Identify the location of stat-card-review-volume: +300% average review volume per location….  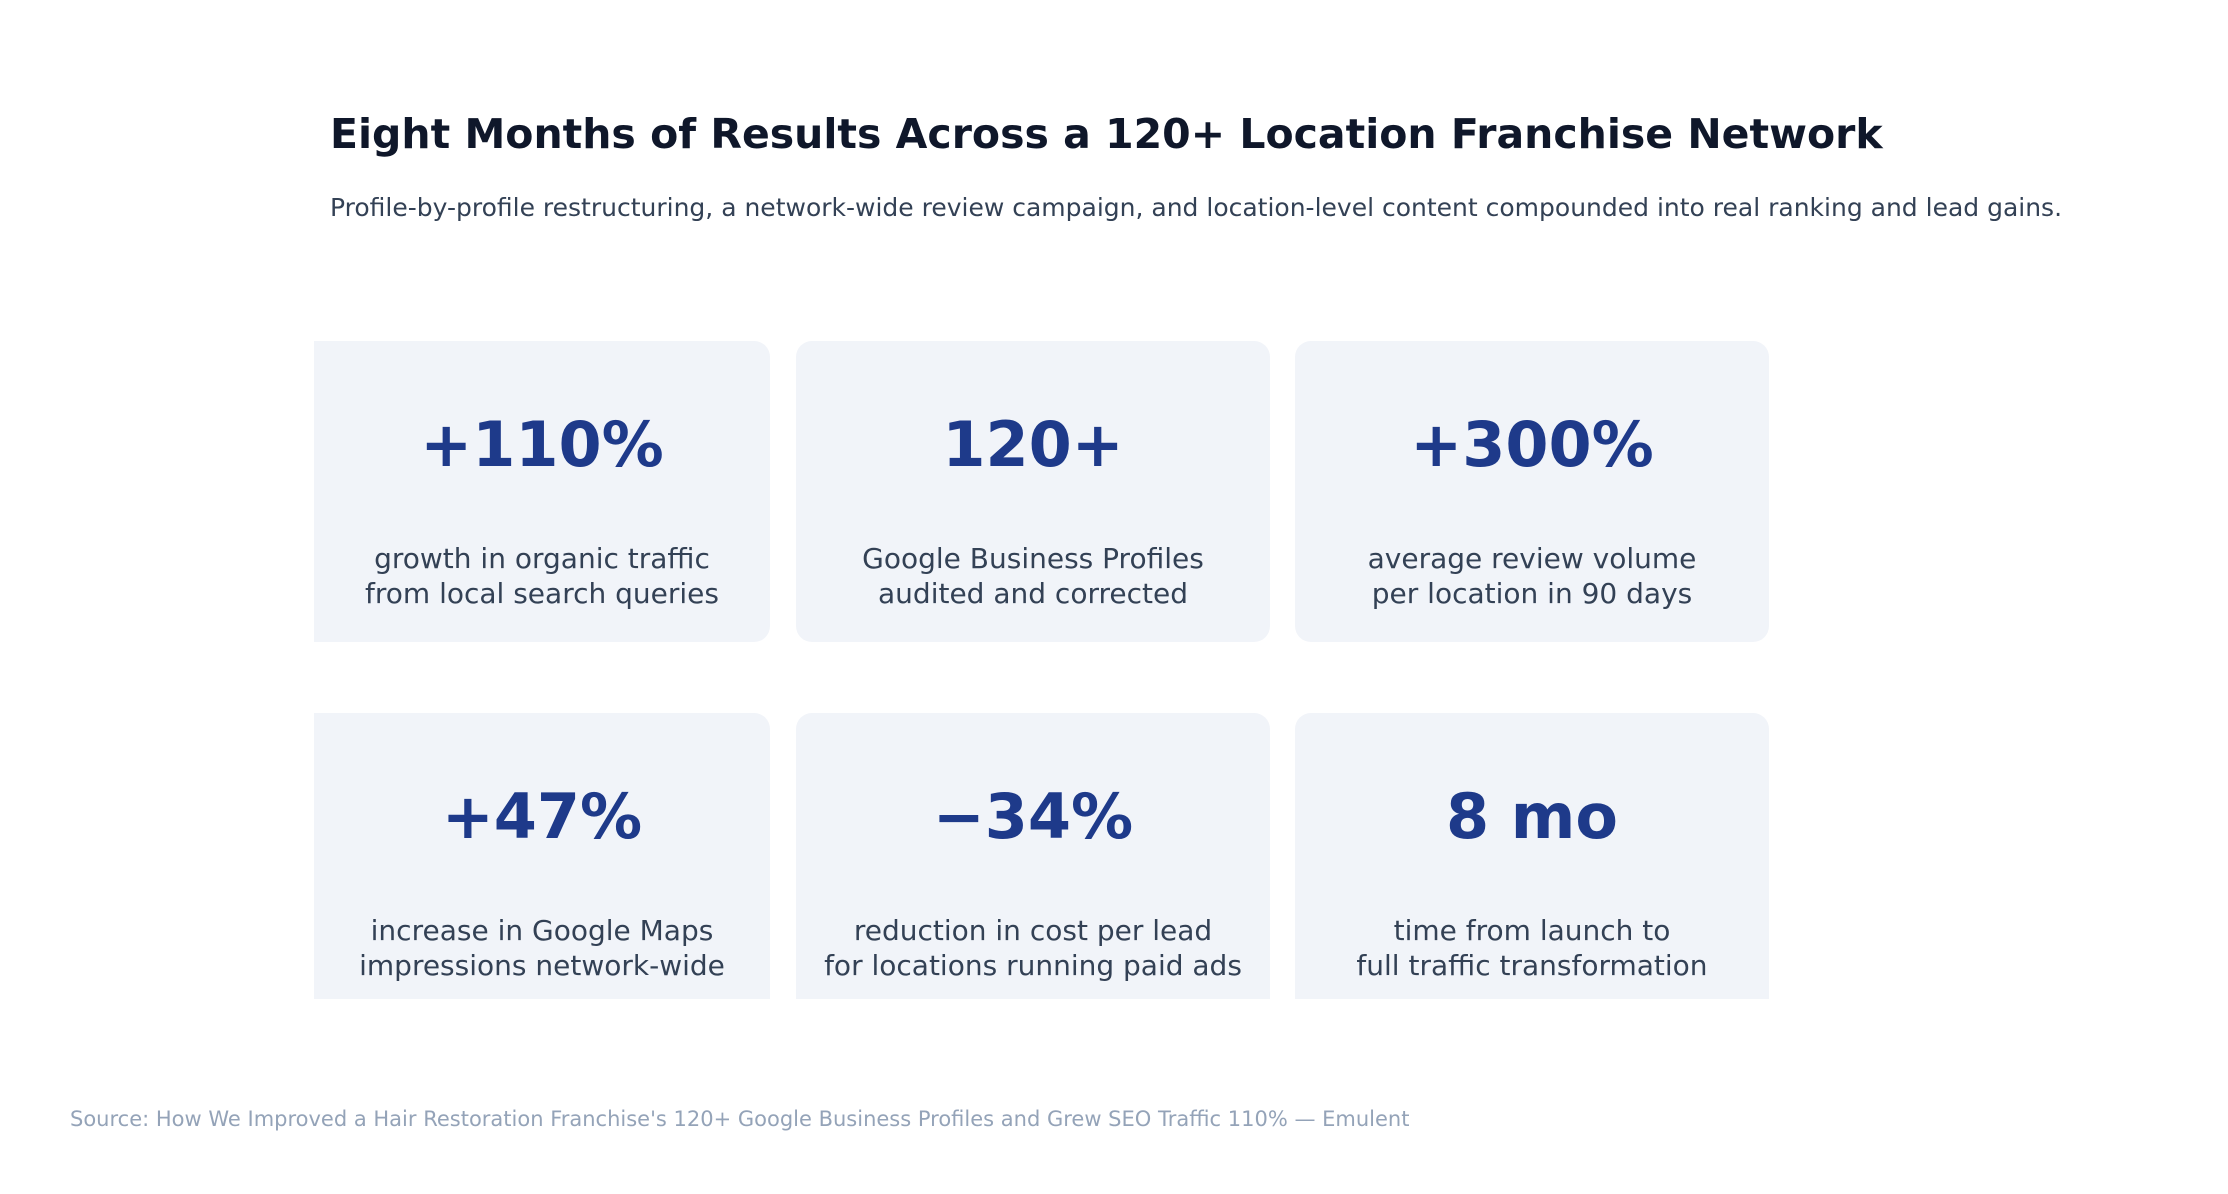
(1532, 491).